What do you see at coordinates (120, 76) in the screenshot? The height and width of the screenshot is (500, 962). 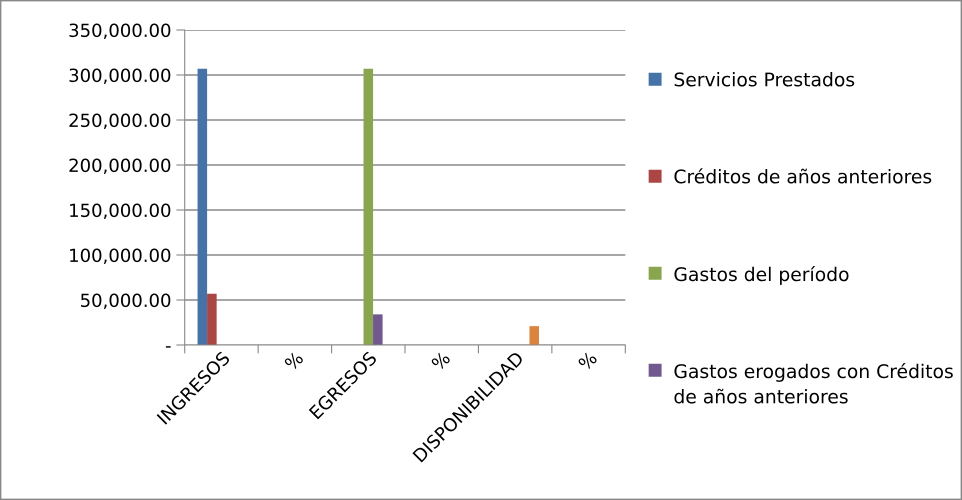 I see `y-tick-label: 300,000.00` at bounding box center [120, 76].